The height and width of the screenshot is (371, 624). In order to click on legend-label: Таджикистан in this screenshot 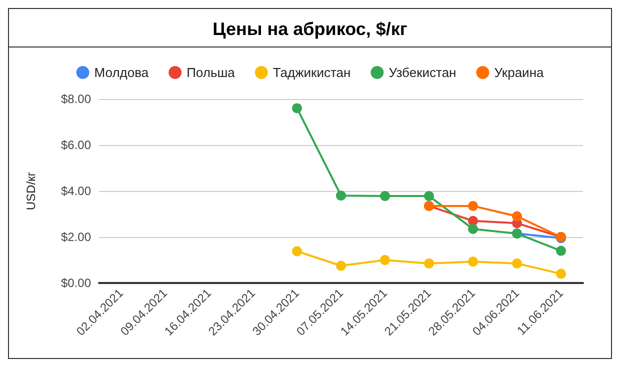, I will do `click(311, 72)`.